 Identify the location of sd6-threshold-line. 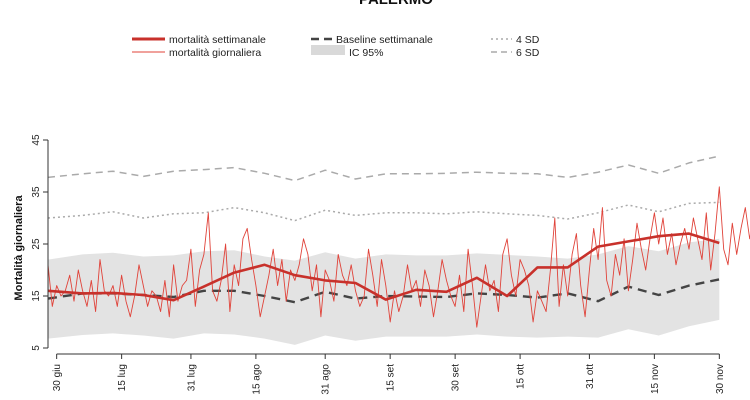
(383, 168).